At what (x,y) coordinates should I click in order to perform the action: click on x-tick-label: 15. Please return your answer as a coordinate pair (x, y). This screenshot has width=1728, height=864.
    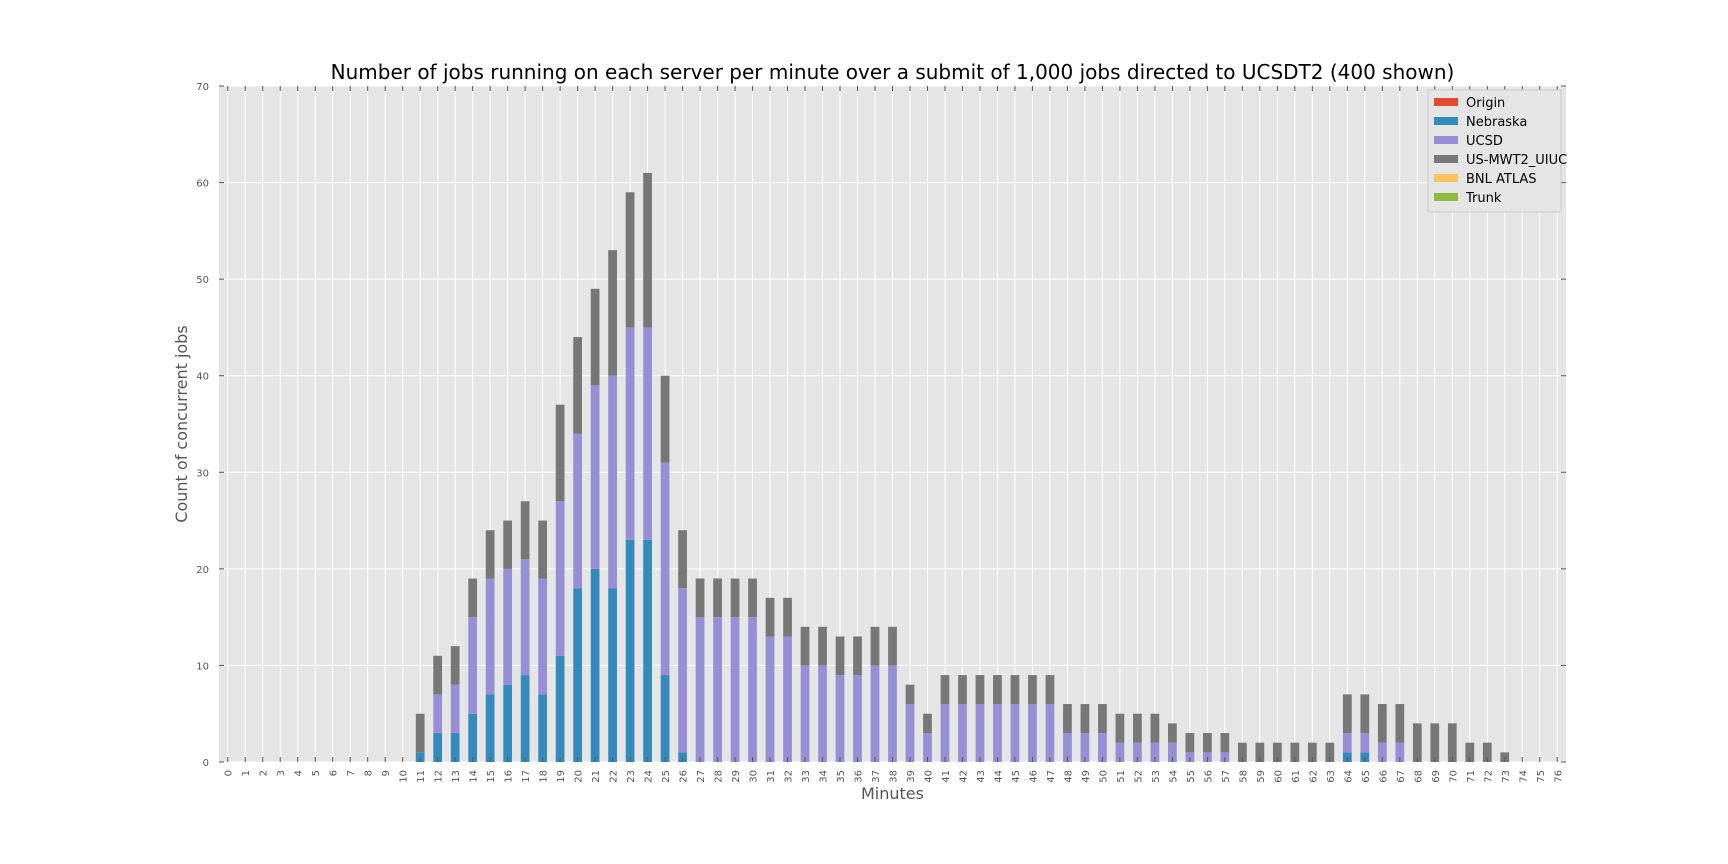
    Looking at the image, I should click on (491, 776).